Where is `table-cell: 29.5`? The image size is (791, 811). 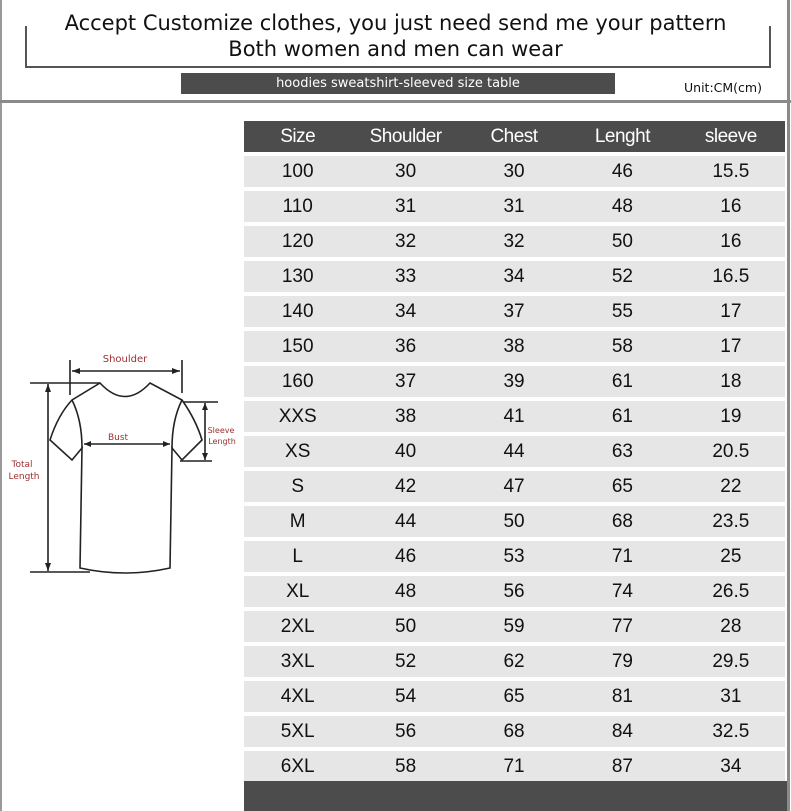
table-cell: 29.5 is located at coordinates (731, 661).